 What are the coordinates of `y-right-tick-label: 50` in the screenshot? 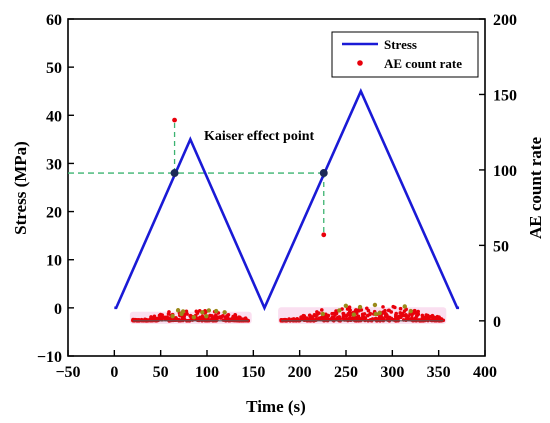 It's located at (501, 246).